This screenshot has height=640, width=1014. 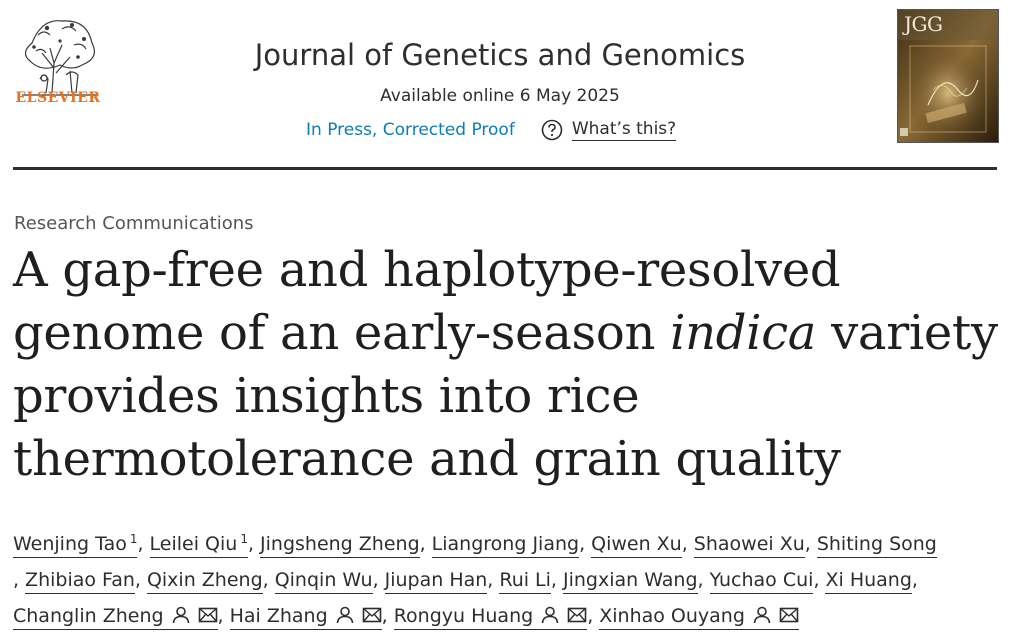 I want to click on author-link: Liangrong Jiang, so click(x=505, y=546).